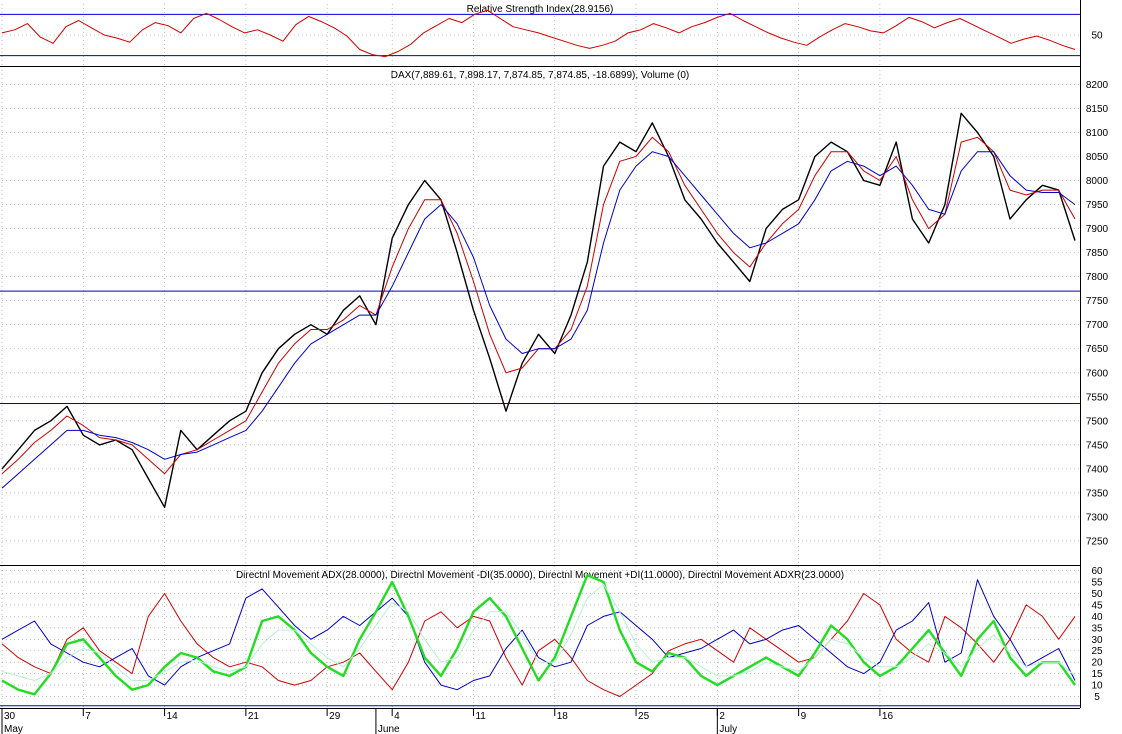 Image resolution: width=1122 pixels, height=734 pixels. I want to click on price-y-tick-label: 7700, so click(1097, 325).